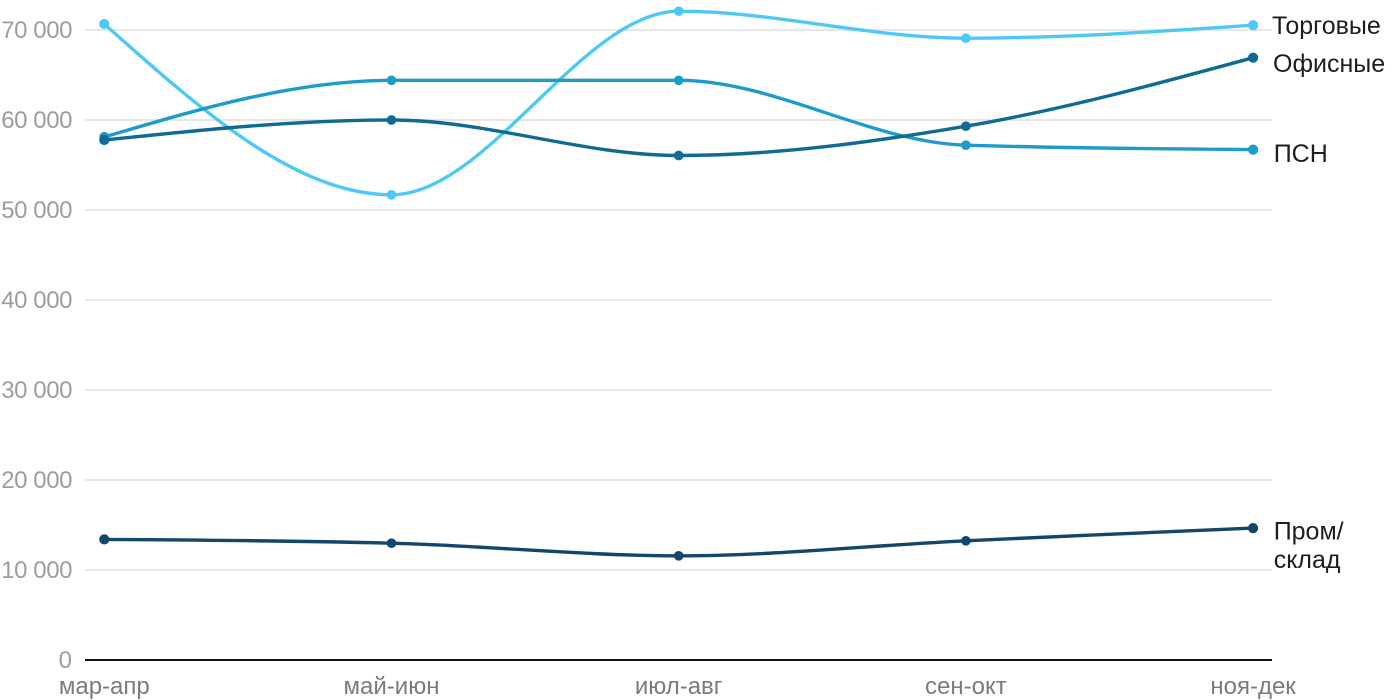 Image resolution: width=1400 pixels, height=700 pixels. I want to click on svg-text: 60 000, so click(36, 120).